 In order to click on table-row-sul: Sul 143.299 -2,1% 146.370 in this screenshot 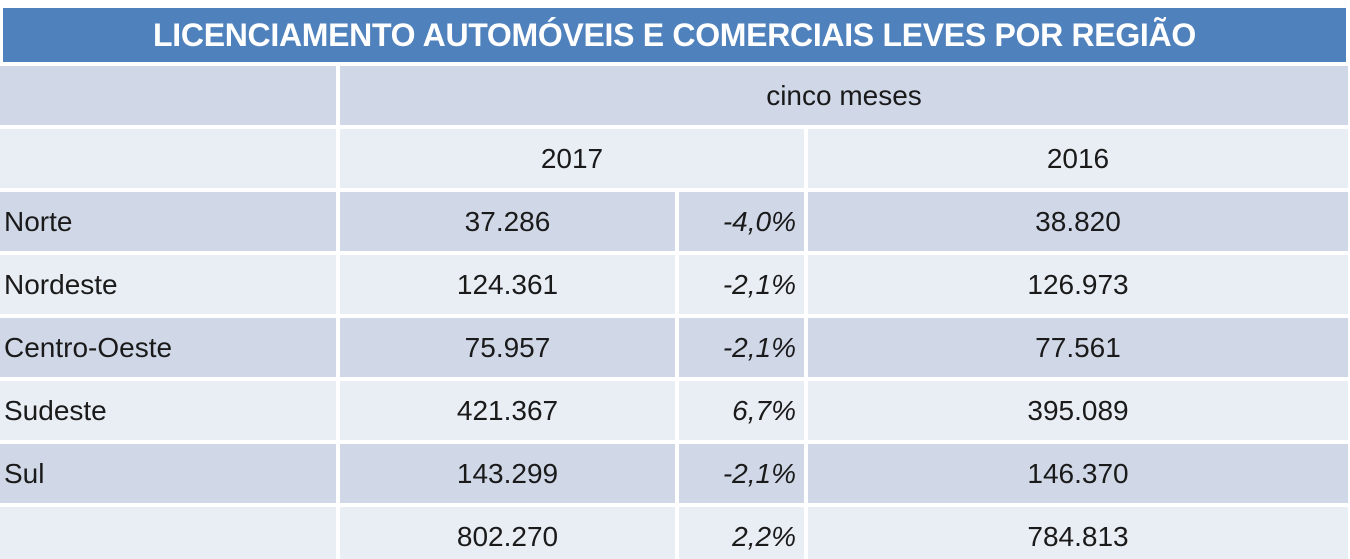, I will do `click(674, 473)`.